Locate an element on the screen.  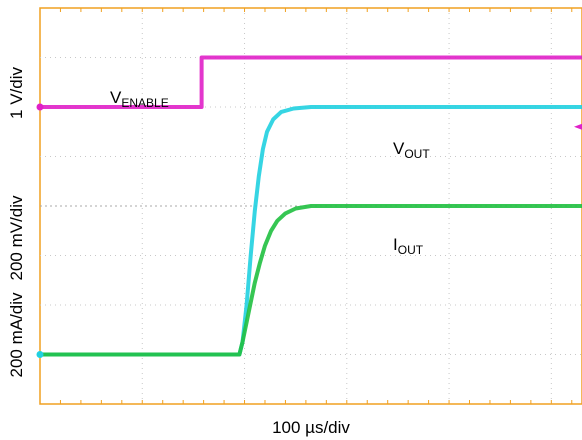
x-axis-label: 100 µs/div is located at coordinates (311, 427).